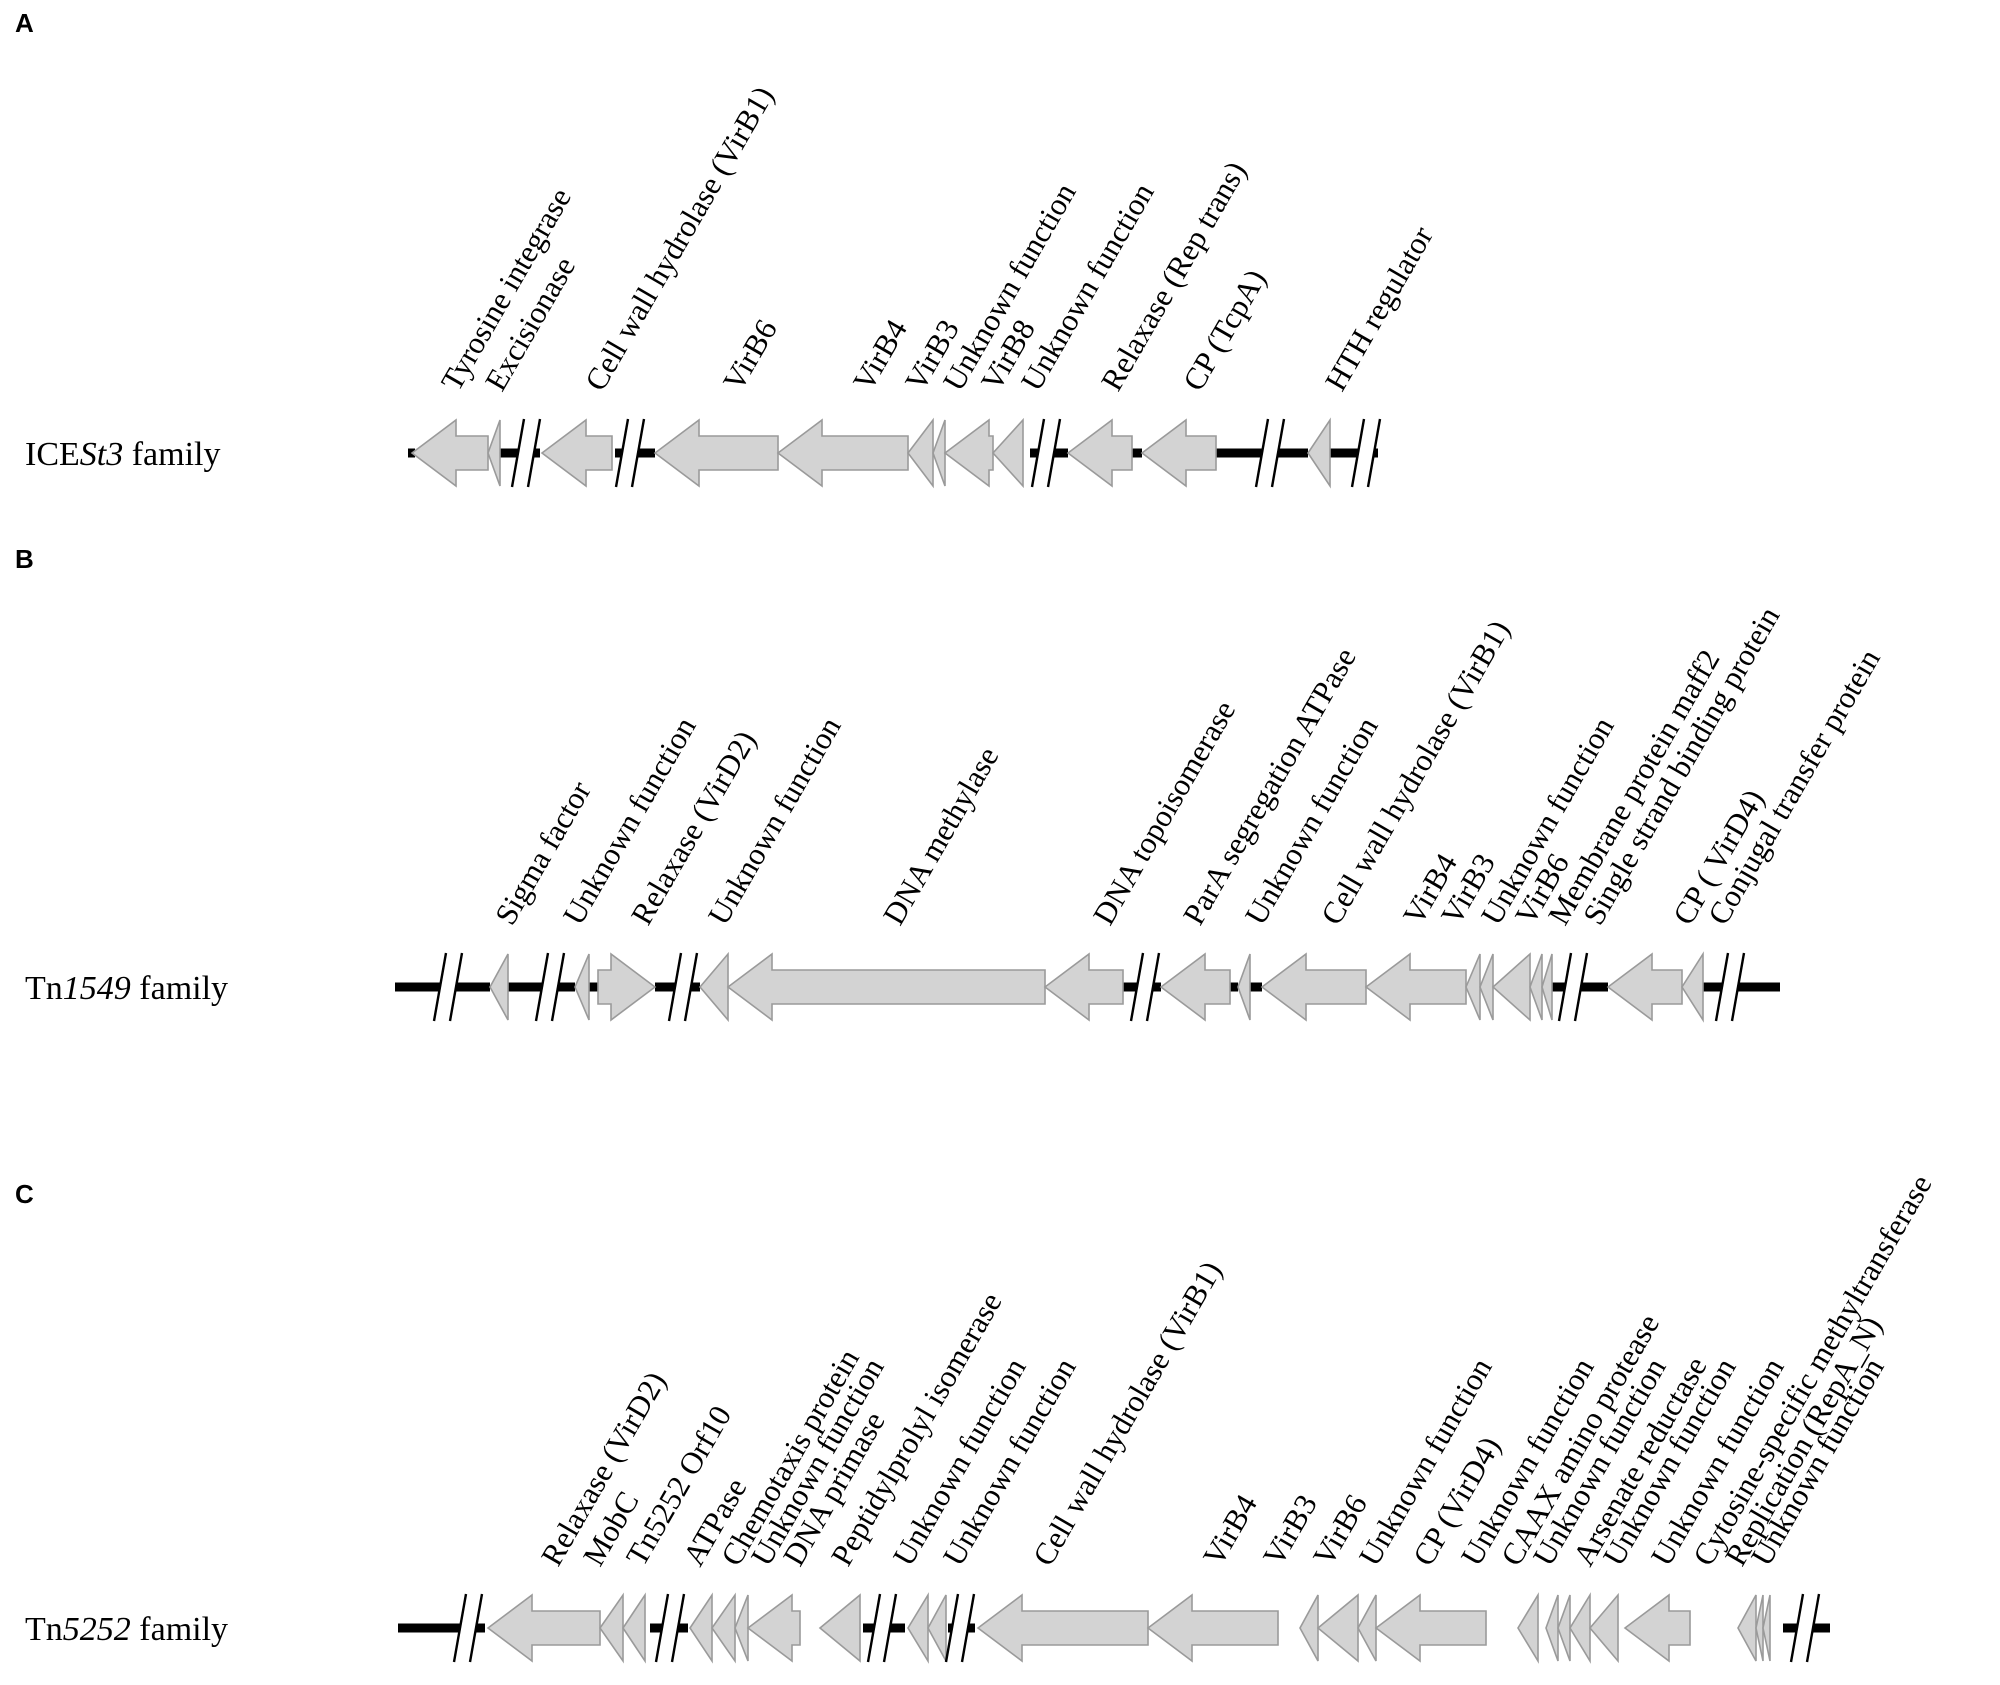  I want to click on family-label: ICESt3 family, so click(123, 454).